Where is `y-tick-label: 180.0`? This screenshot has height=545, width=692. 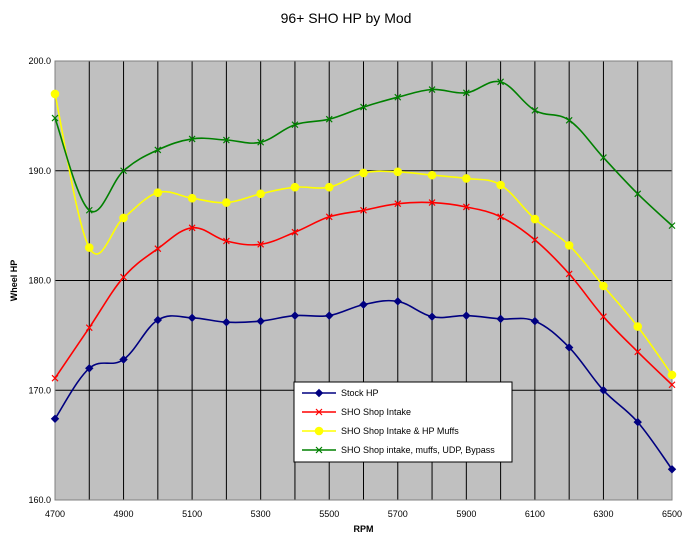
y-tick-label: 180.0 is located at coordinates (39, 281).